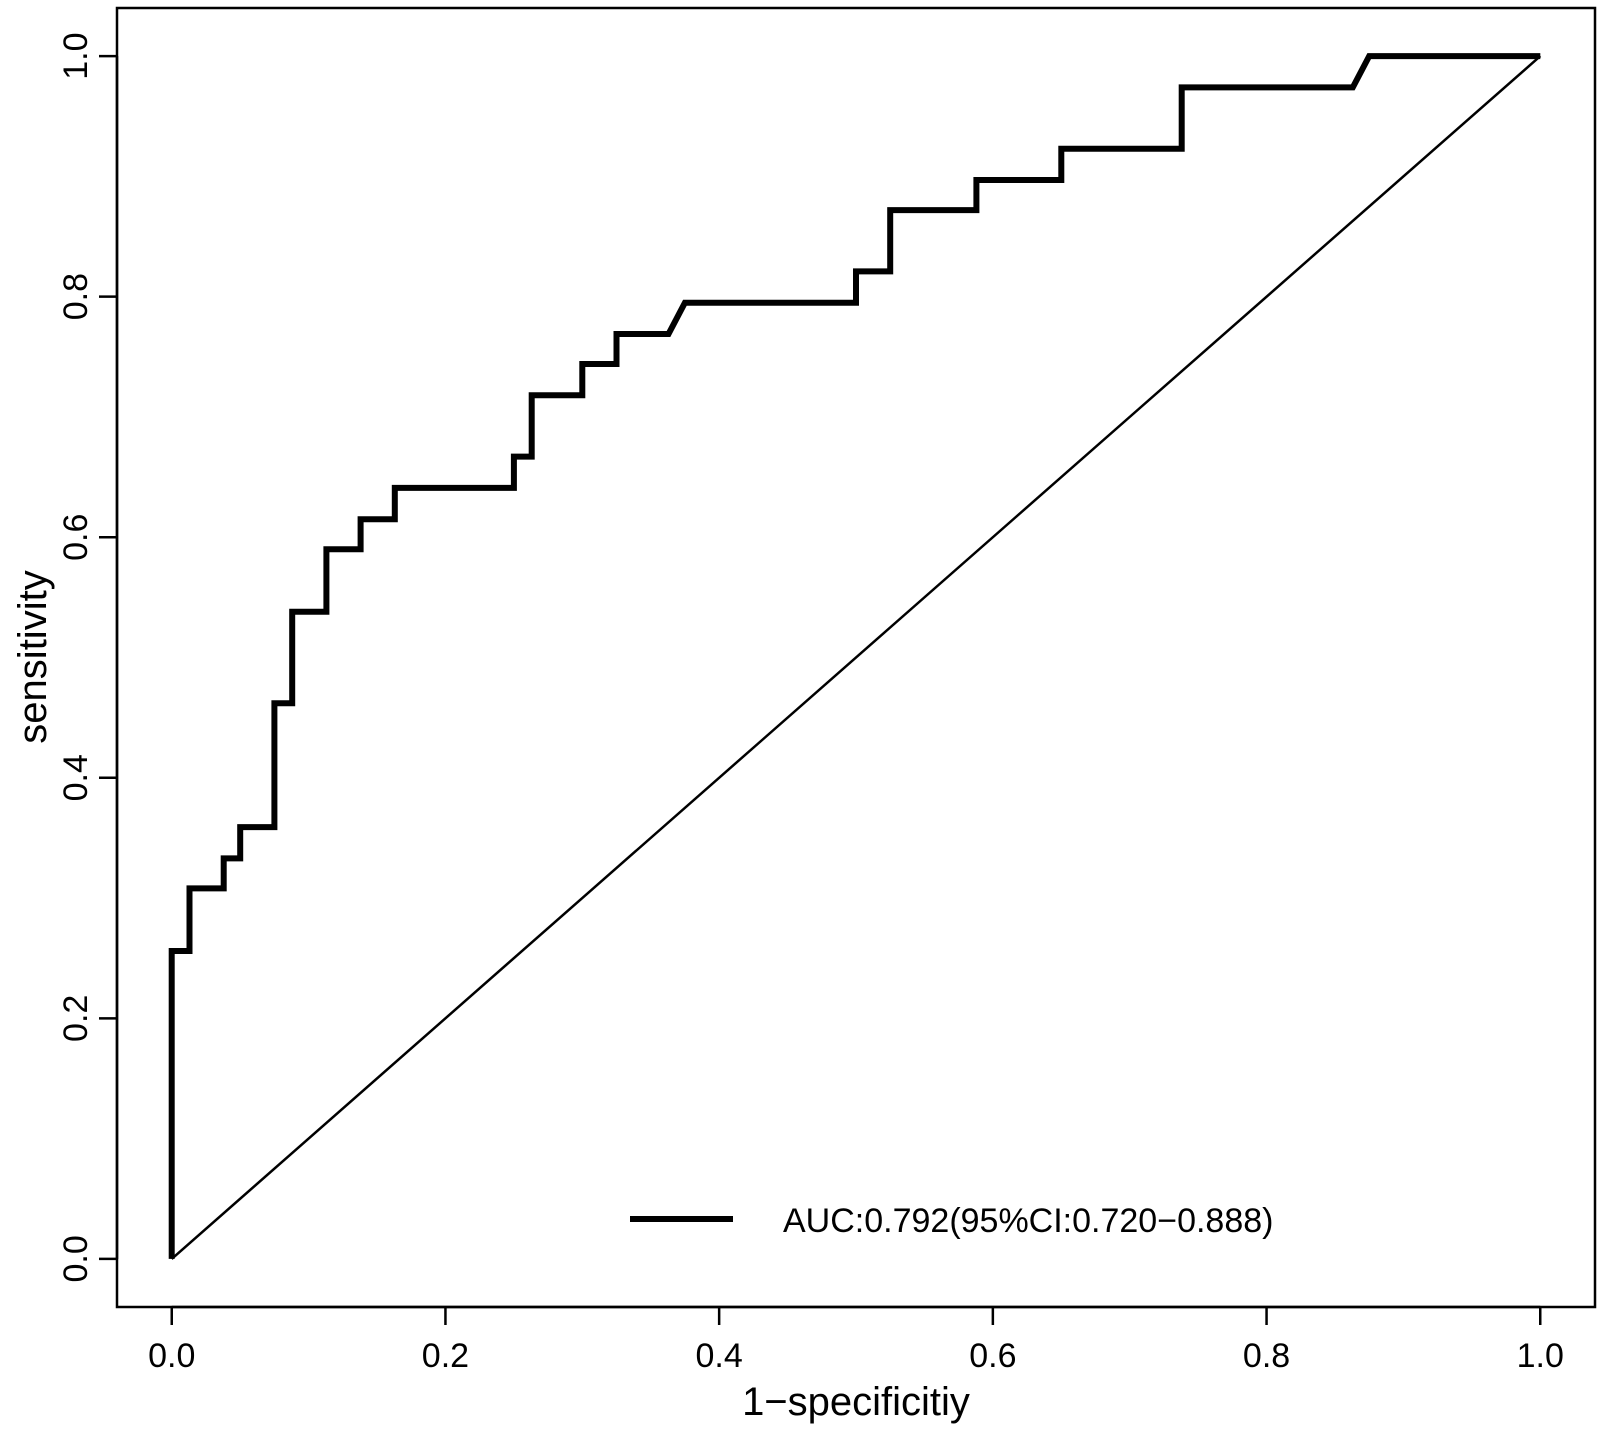 This screenshot has width=1600, height=1429. What do you see at coordinates (76, 1258) in the screenshot?
I see `y-tick-label: 0.0` at bounding box center [76, 1258].